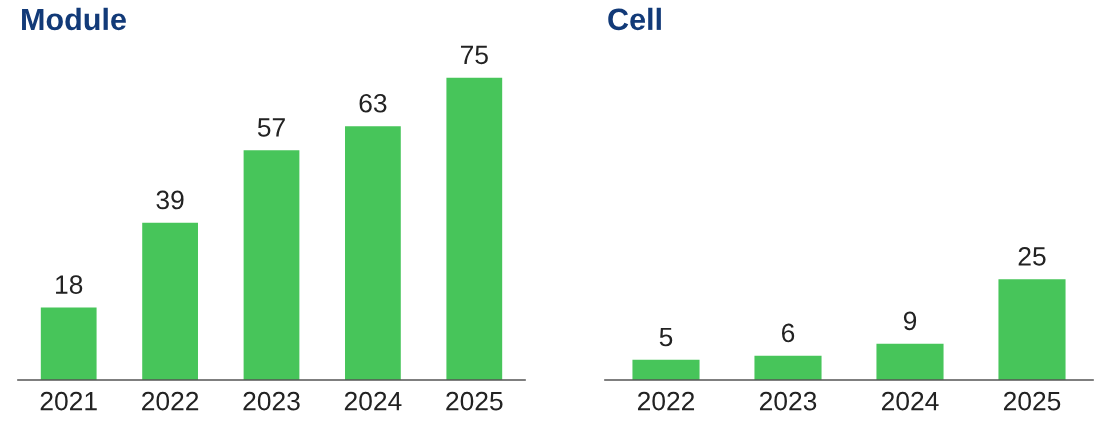  I want to click on data-label: 18, so click(69, 284).